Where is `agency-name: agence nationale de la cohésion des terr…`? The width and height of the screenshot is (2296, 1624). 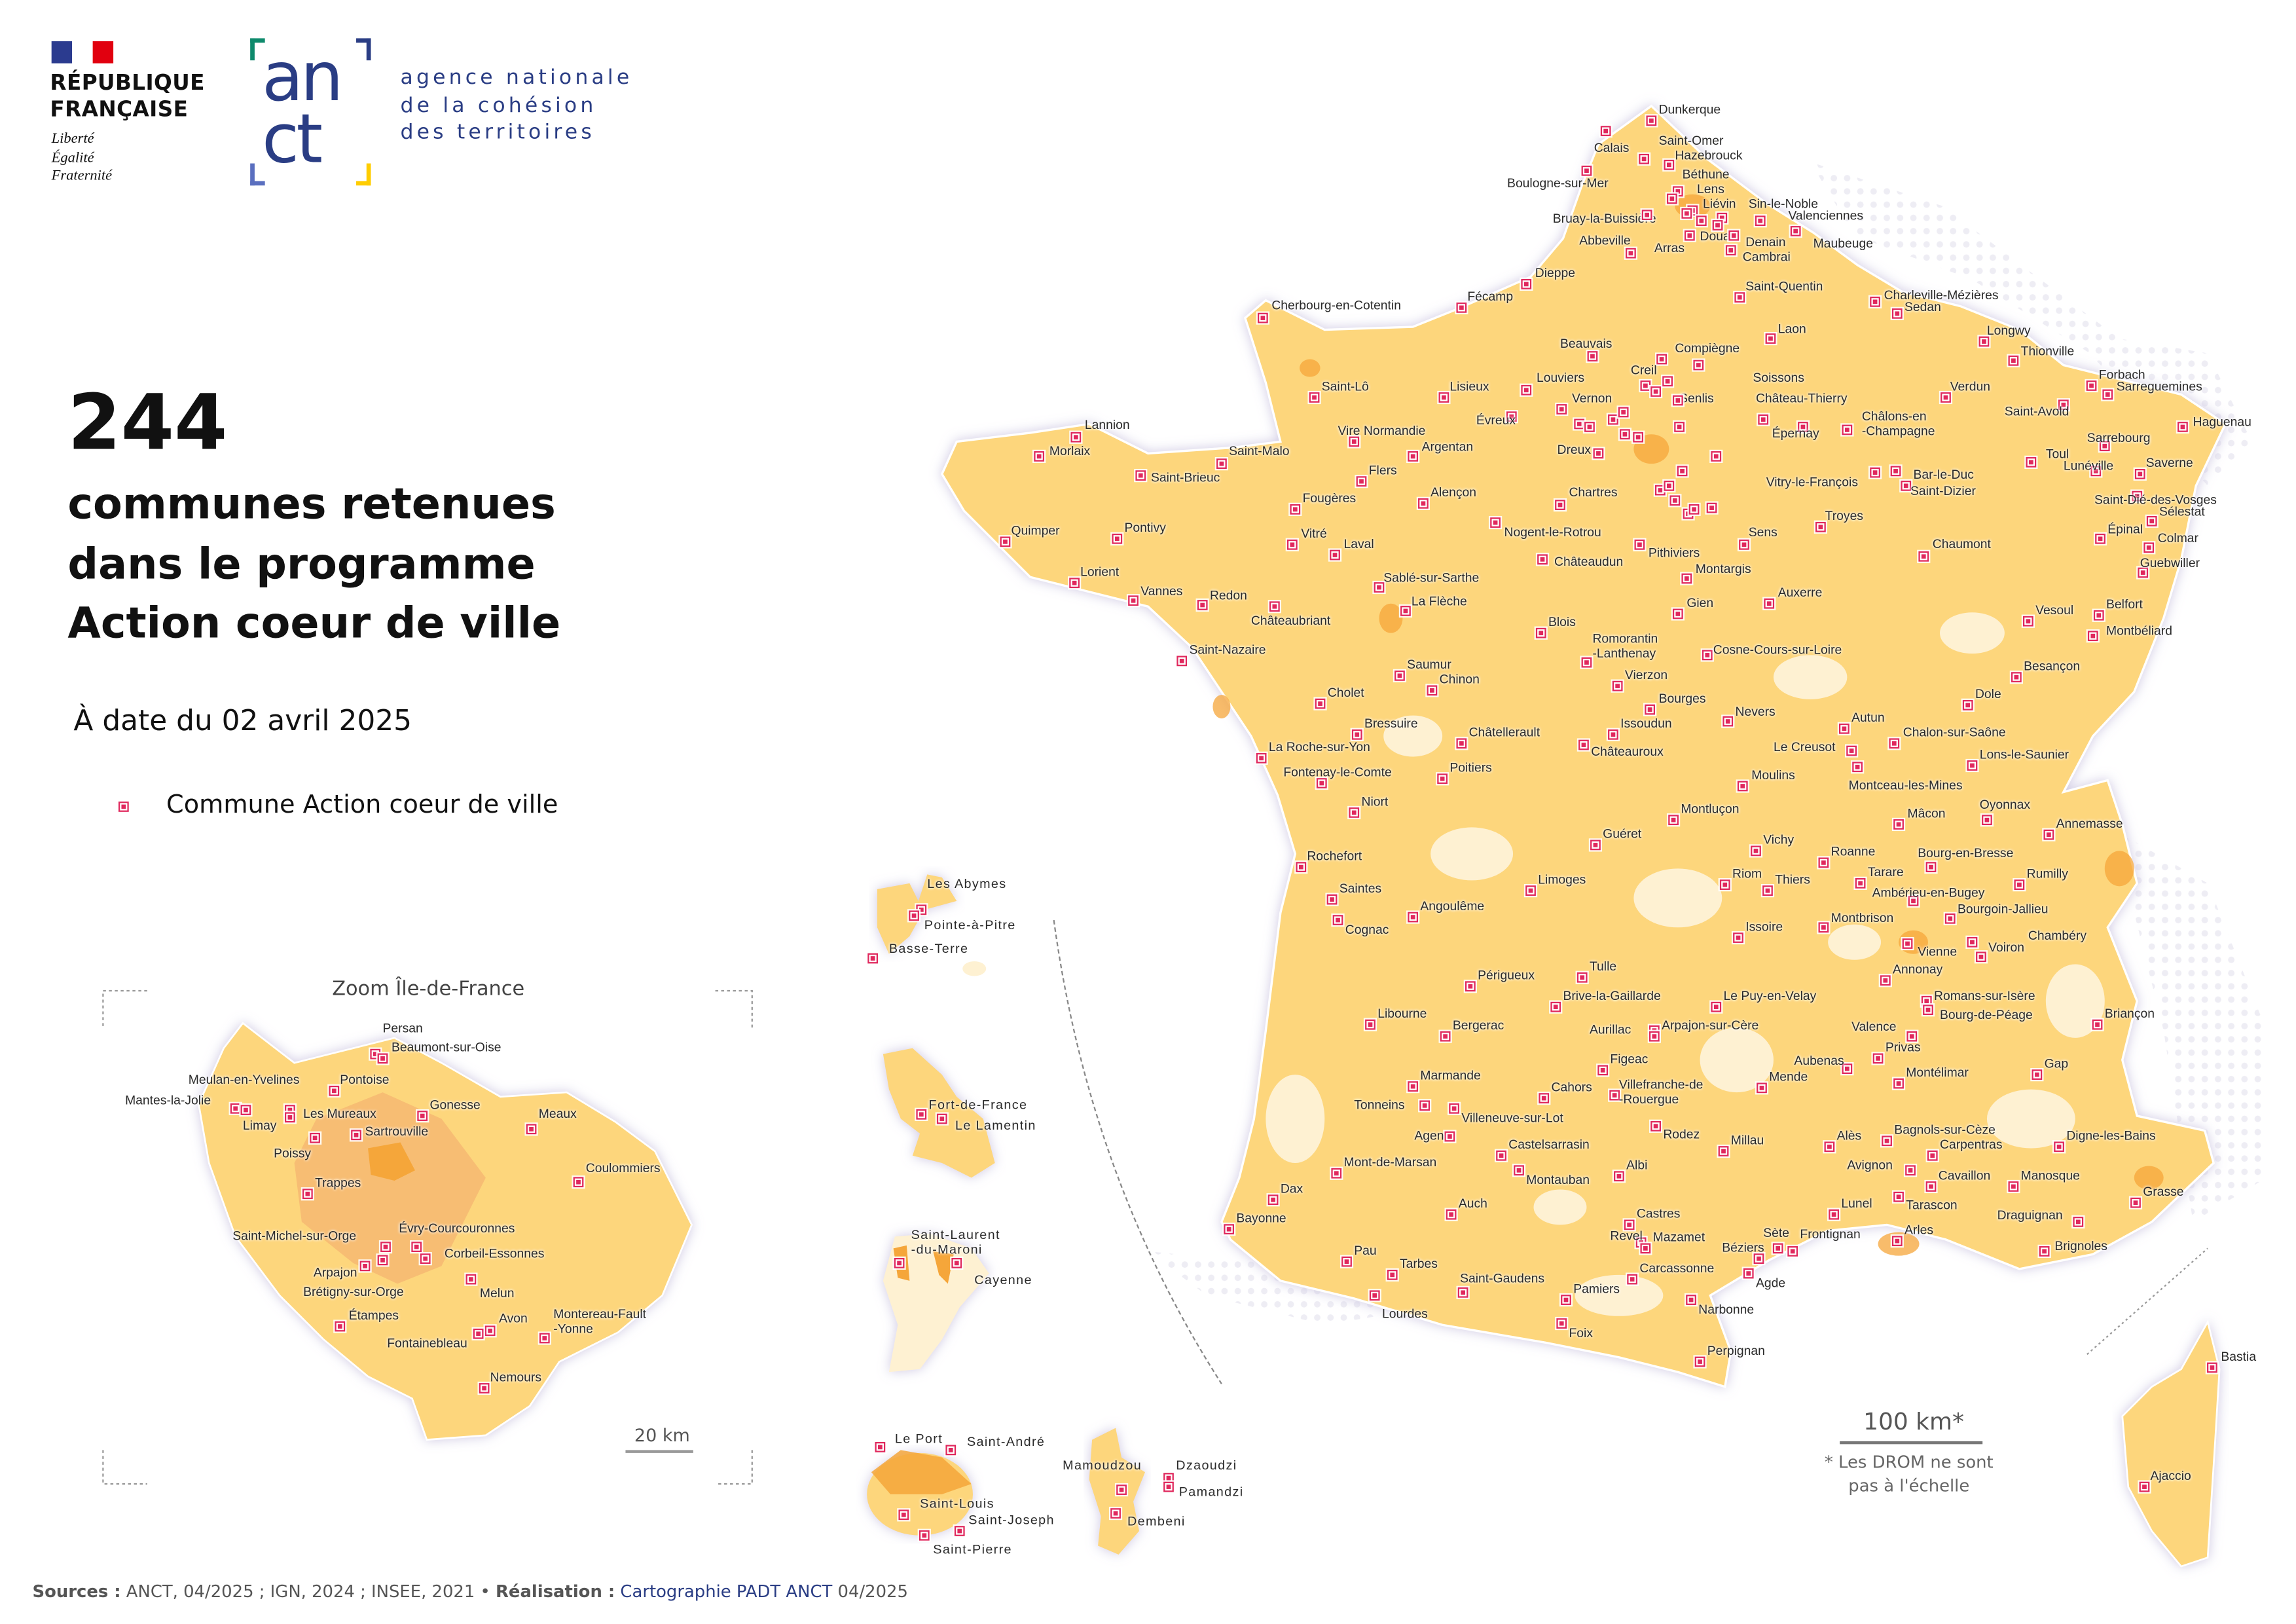
agency-name: agence nationale de la cohésion des terr… is located at coordinates (516, 106).